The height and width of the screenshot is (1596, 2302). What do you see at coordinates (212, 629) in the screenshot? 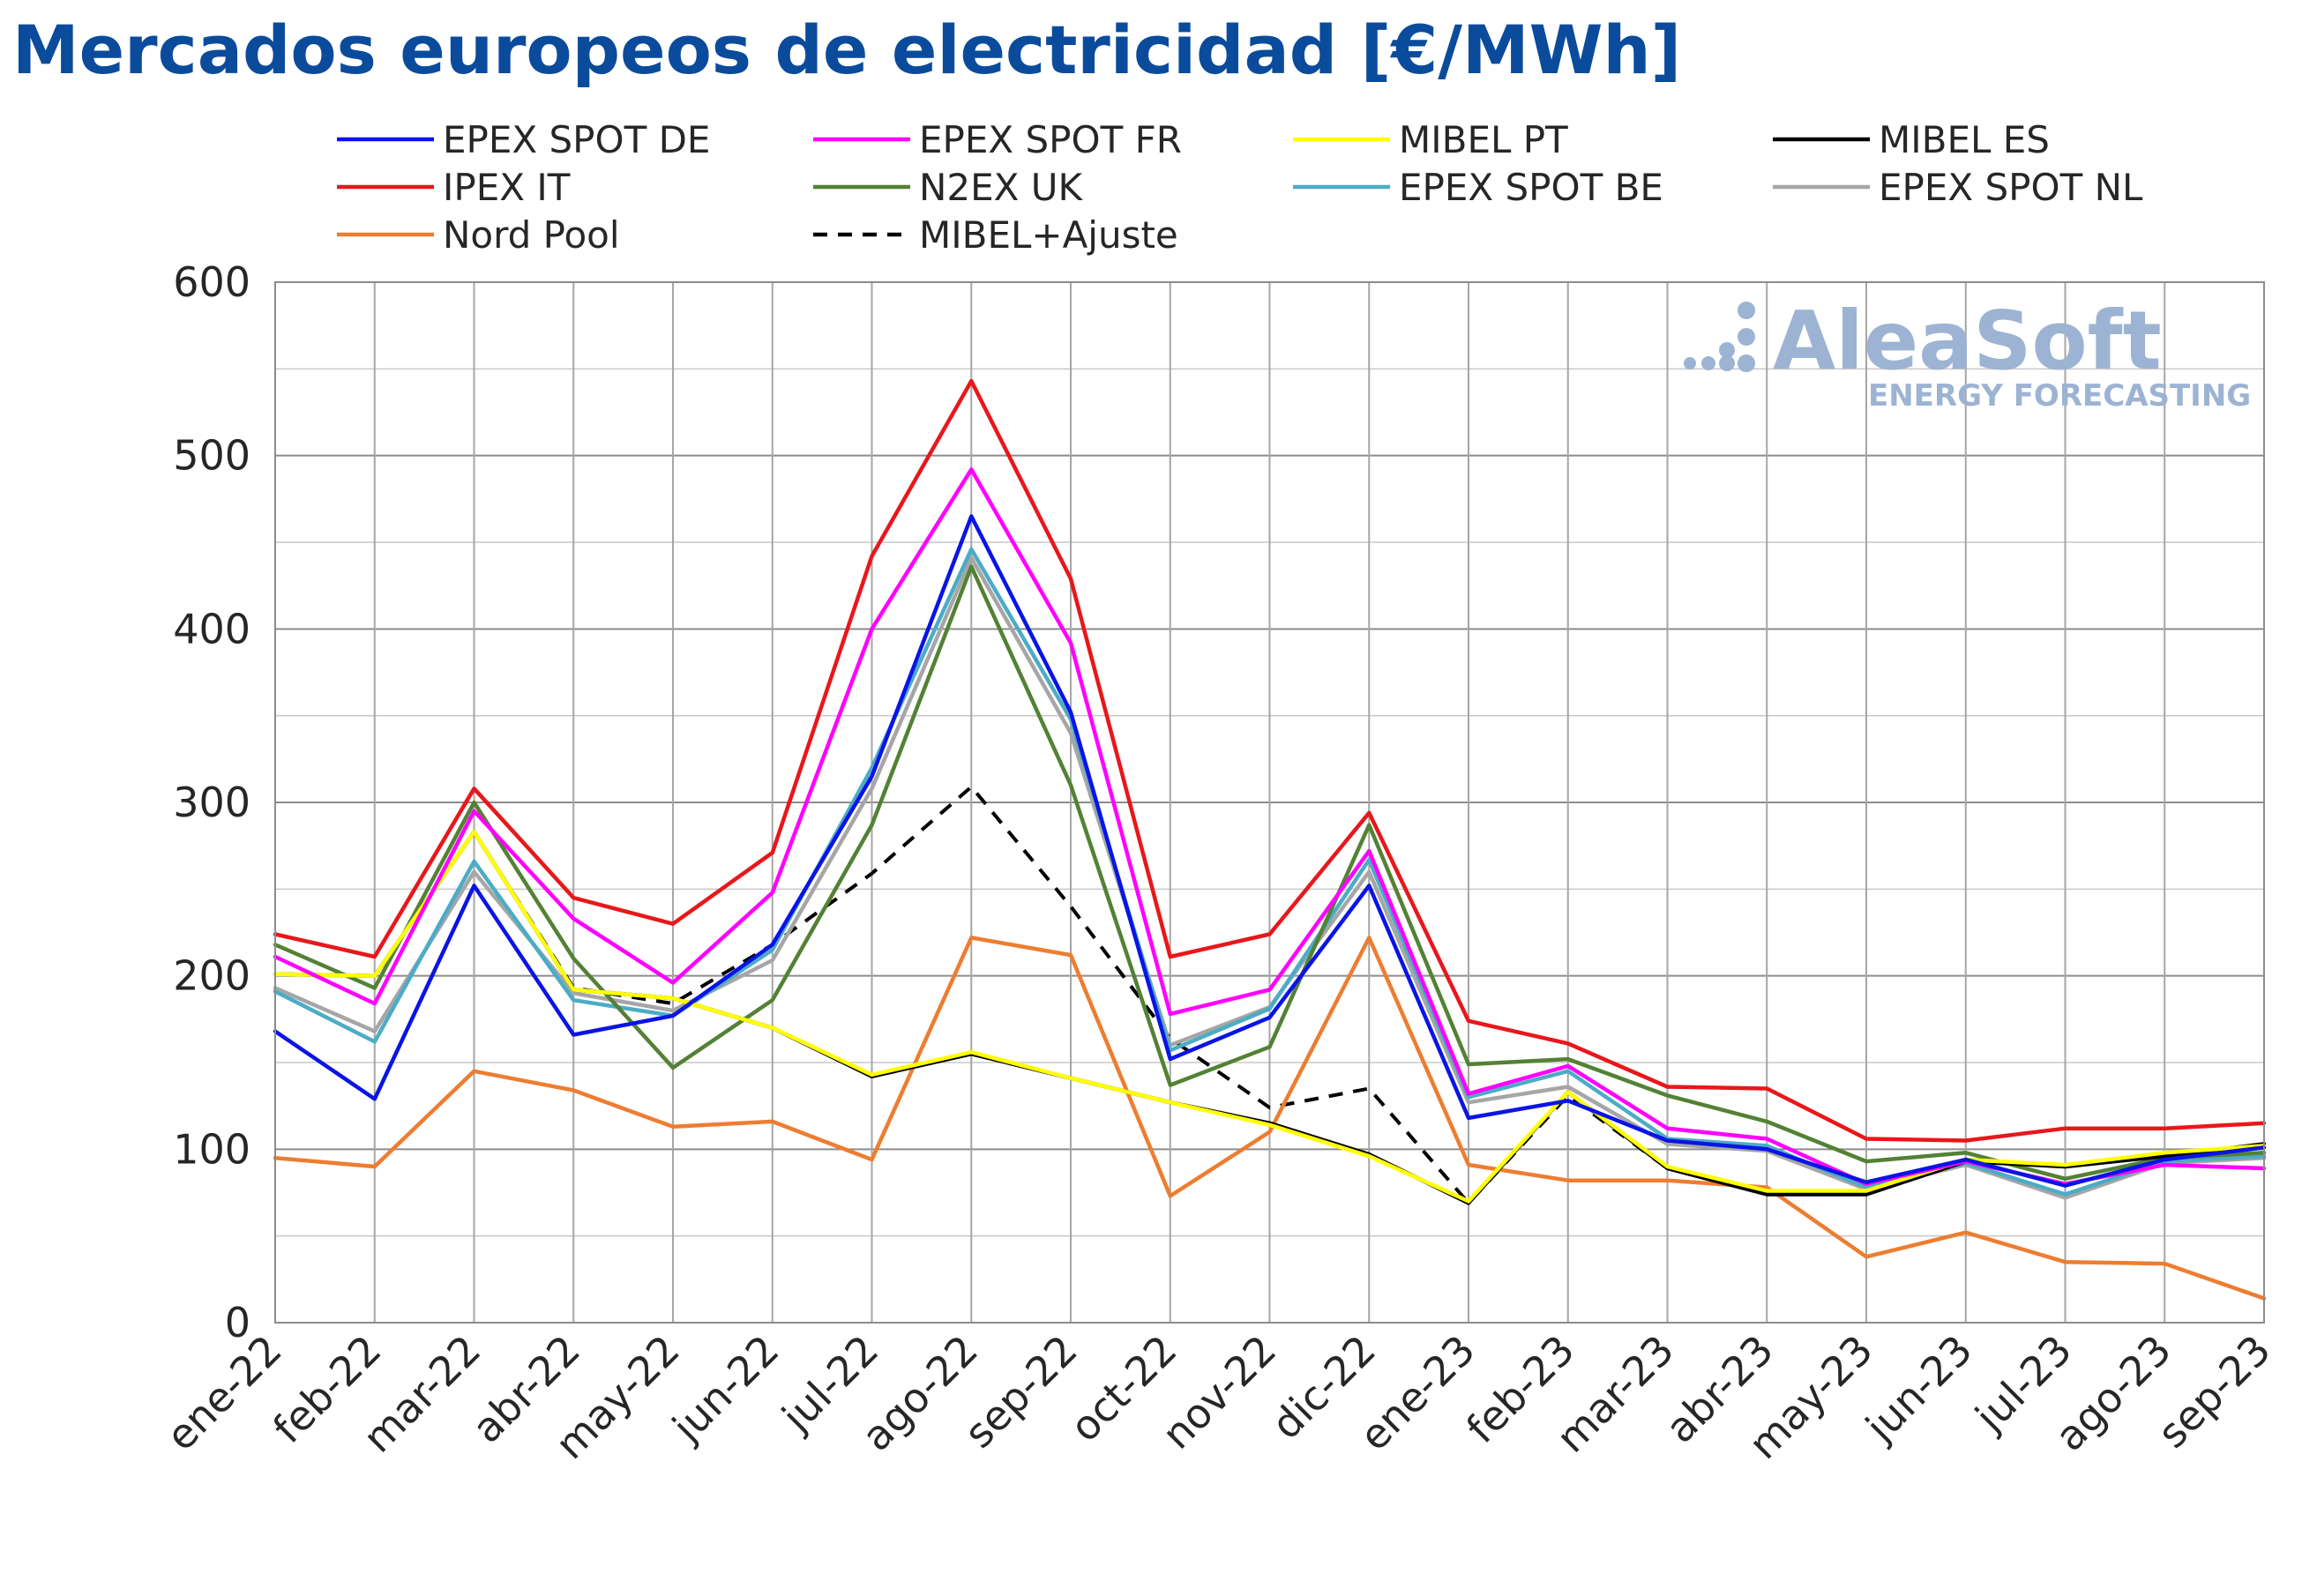
I see `y-tick-label: 400` at bounding box center [212, 629].